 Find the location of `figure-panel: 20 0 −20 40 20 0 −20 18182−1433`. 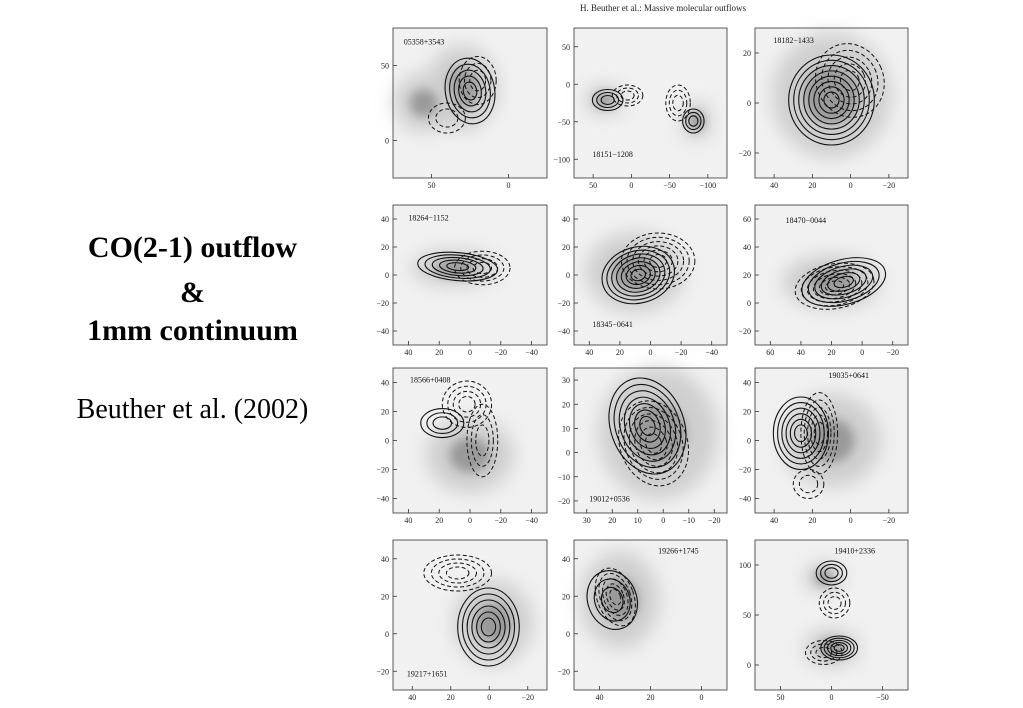

figure-panel: 20 0 −20 40 20 0 −20 18182−1433 is located at coordinates (823, 108).